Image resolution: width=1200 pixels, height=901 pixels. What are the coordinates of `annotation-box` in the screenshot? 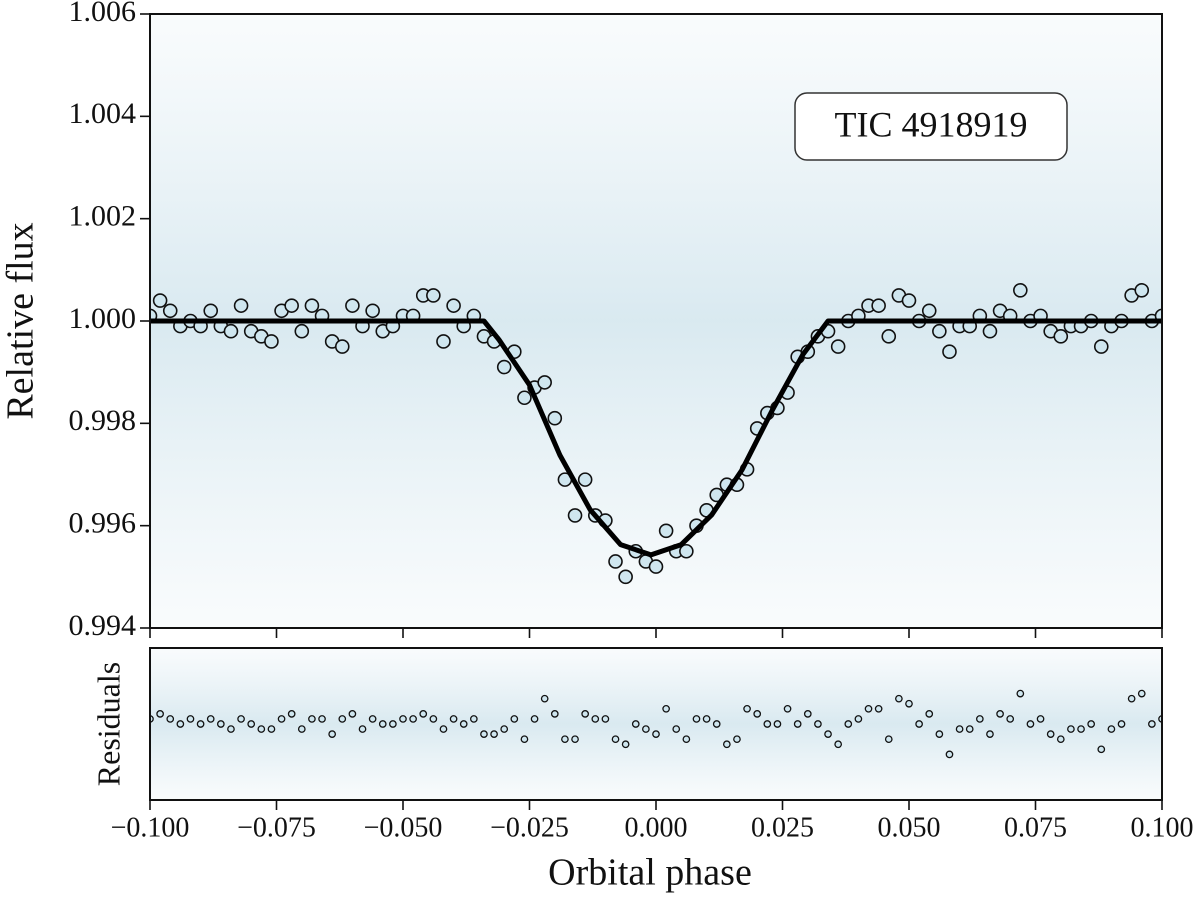 It's located at (931, 126).